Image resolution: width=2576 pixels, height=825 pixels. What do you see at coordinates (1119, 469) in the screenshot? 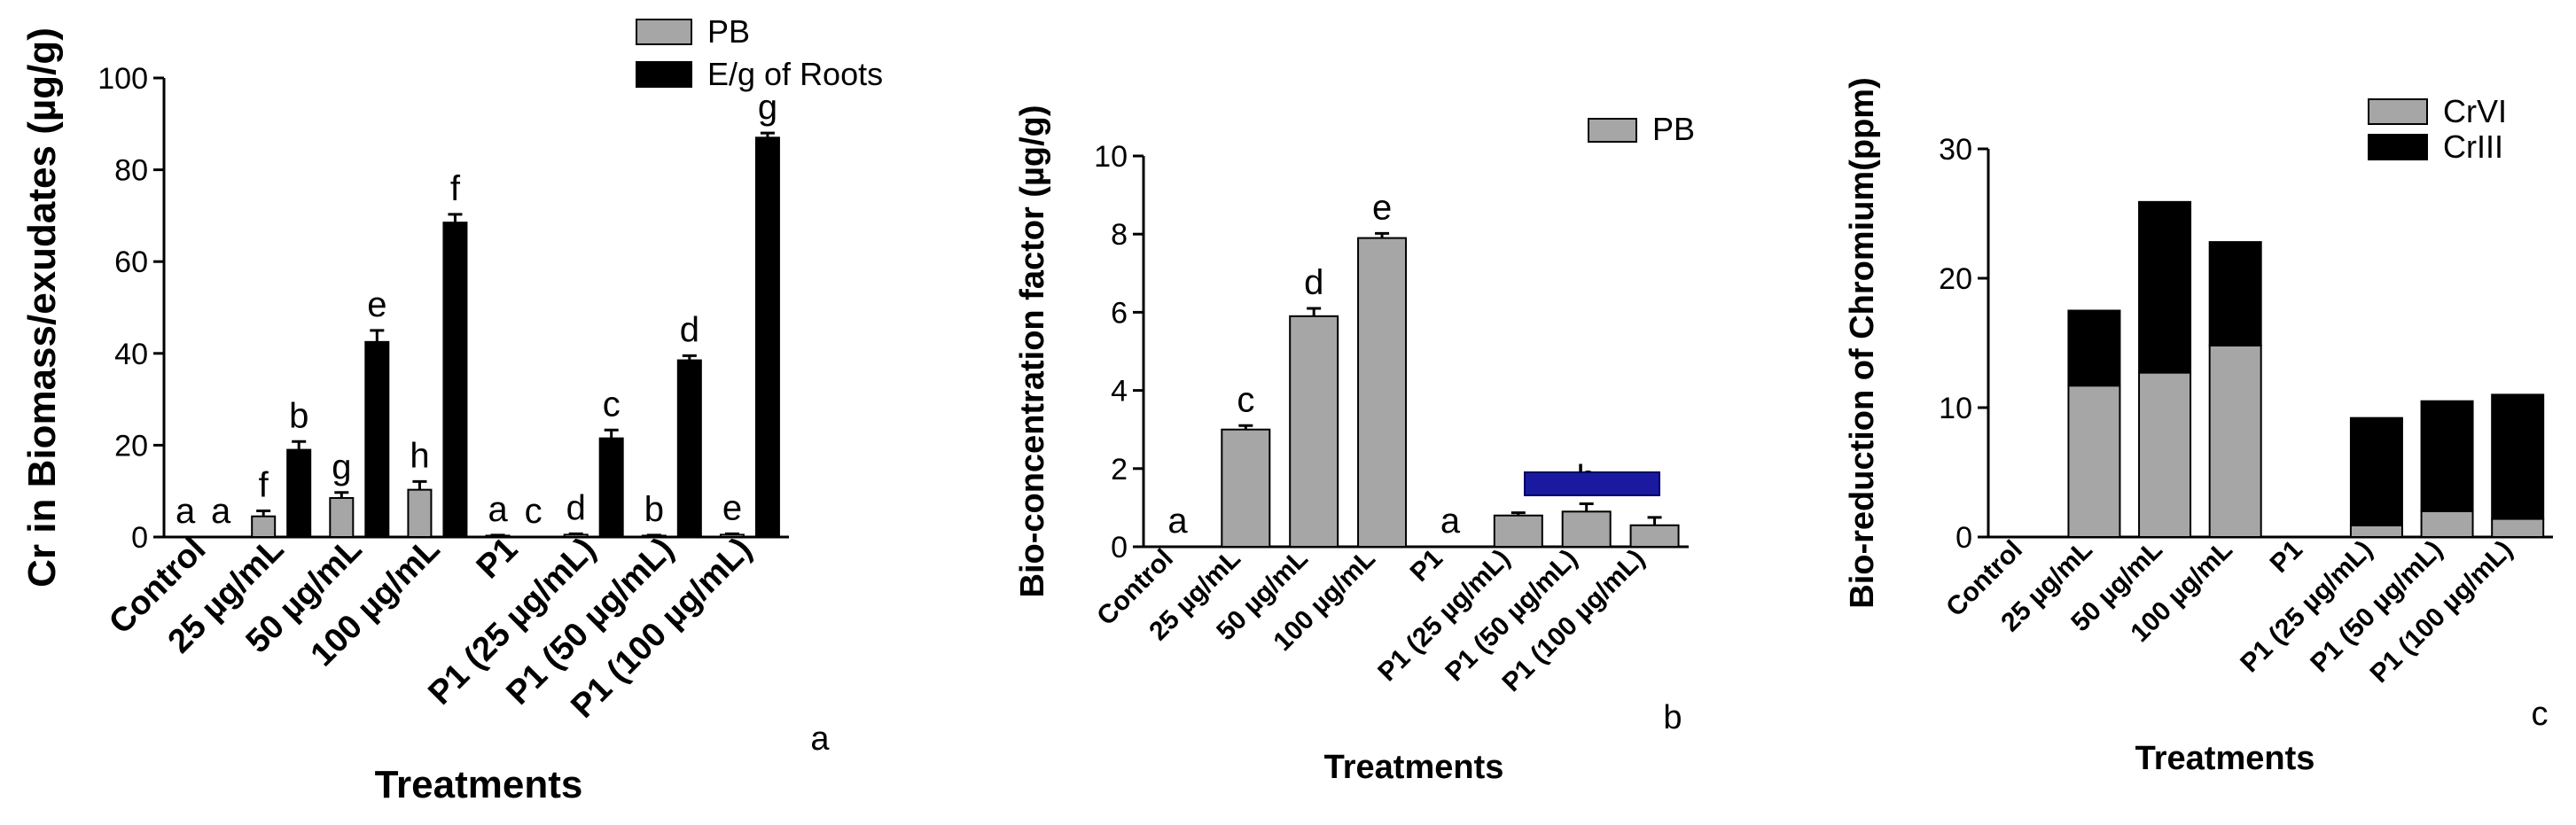
I see `y-tick-label: 2` at bounding box center [1119, 469].